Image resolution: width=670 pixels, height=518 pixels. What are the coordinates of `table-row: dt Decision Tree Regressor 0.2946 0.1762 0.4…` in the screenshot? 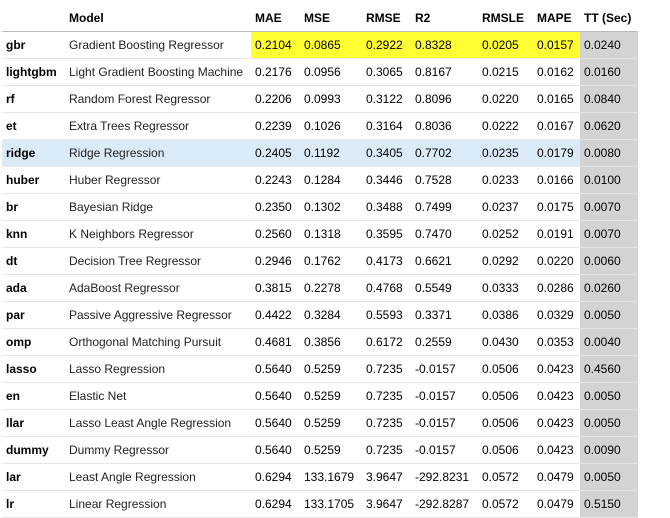 It's located at (320, 261).